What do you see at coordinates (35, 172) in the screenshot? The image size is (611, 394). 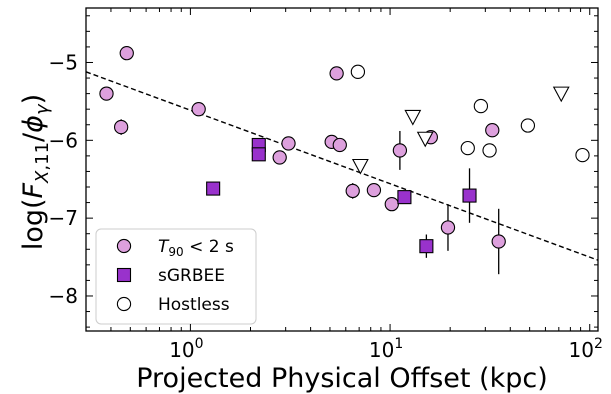 I see `y-axis-label: log(FX,11/ϕγ)` at bounding box center [35, 172].